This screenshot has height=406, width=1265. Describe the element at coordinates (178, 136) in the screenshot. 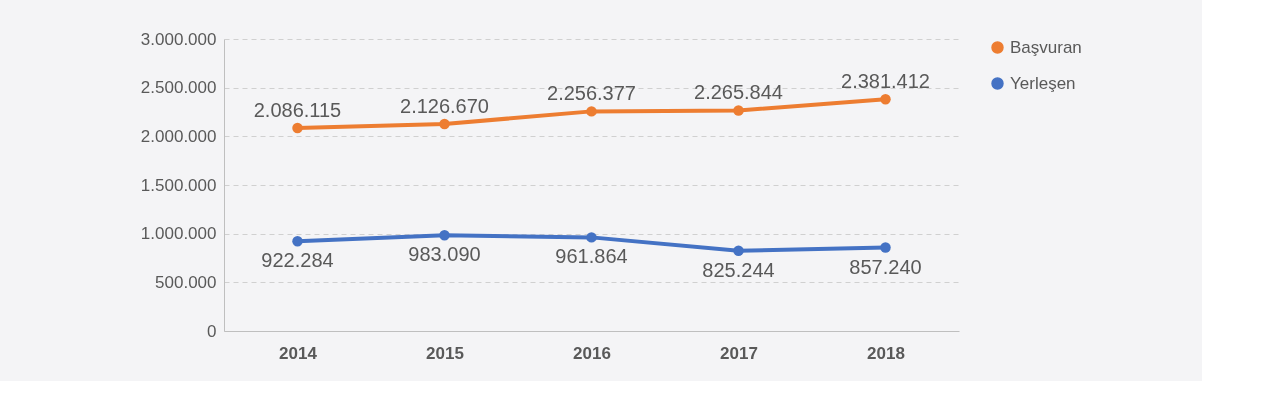

I see `y-tick-label: 2.000.000` at that location.